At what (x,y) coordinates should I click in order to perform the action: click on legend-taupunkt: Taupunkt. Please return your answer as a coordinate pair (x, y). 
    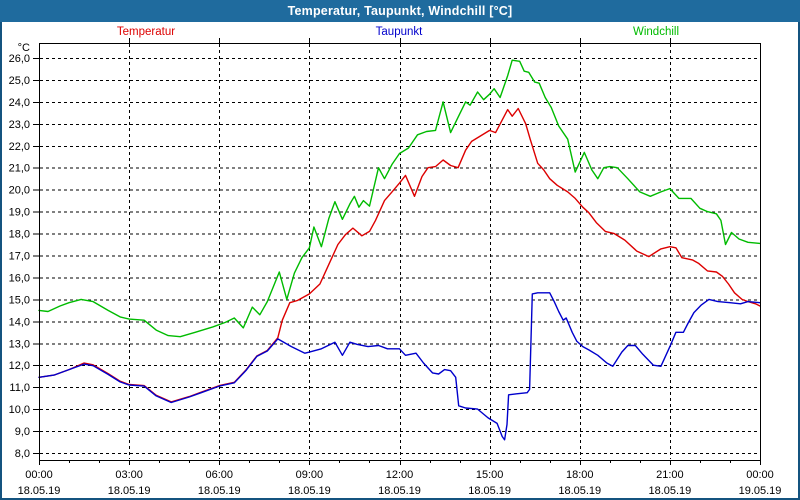
    Looking at the image, I should click on (399, 32).